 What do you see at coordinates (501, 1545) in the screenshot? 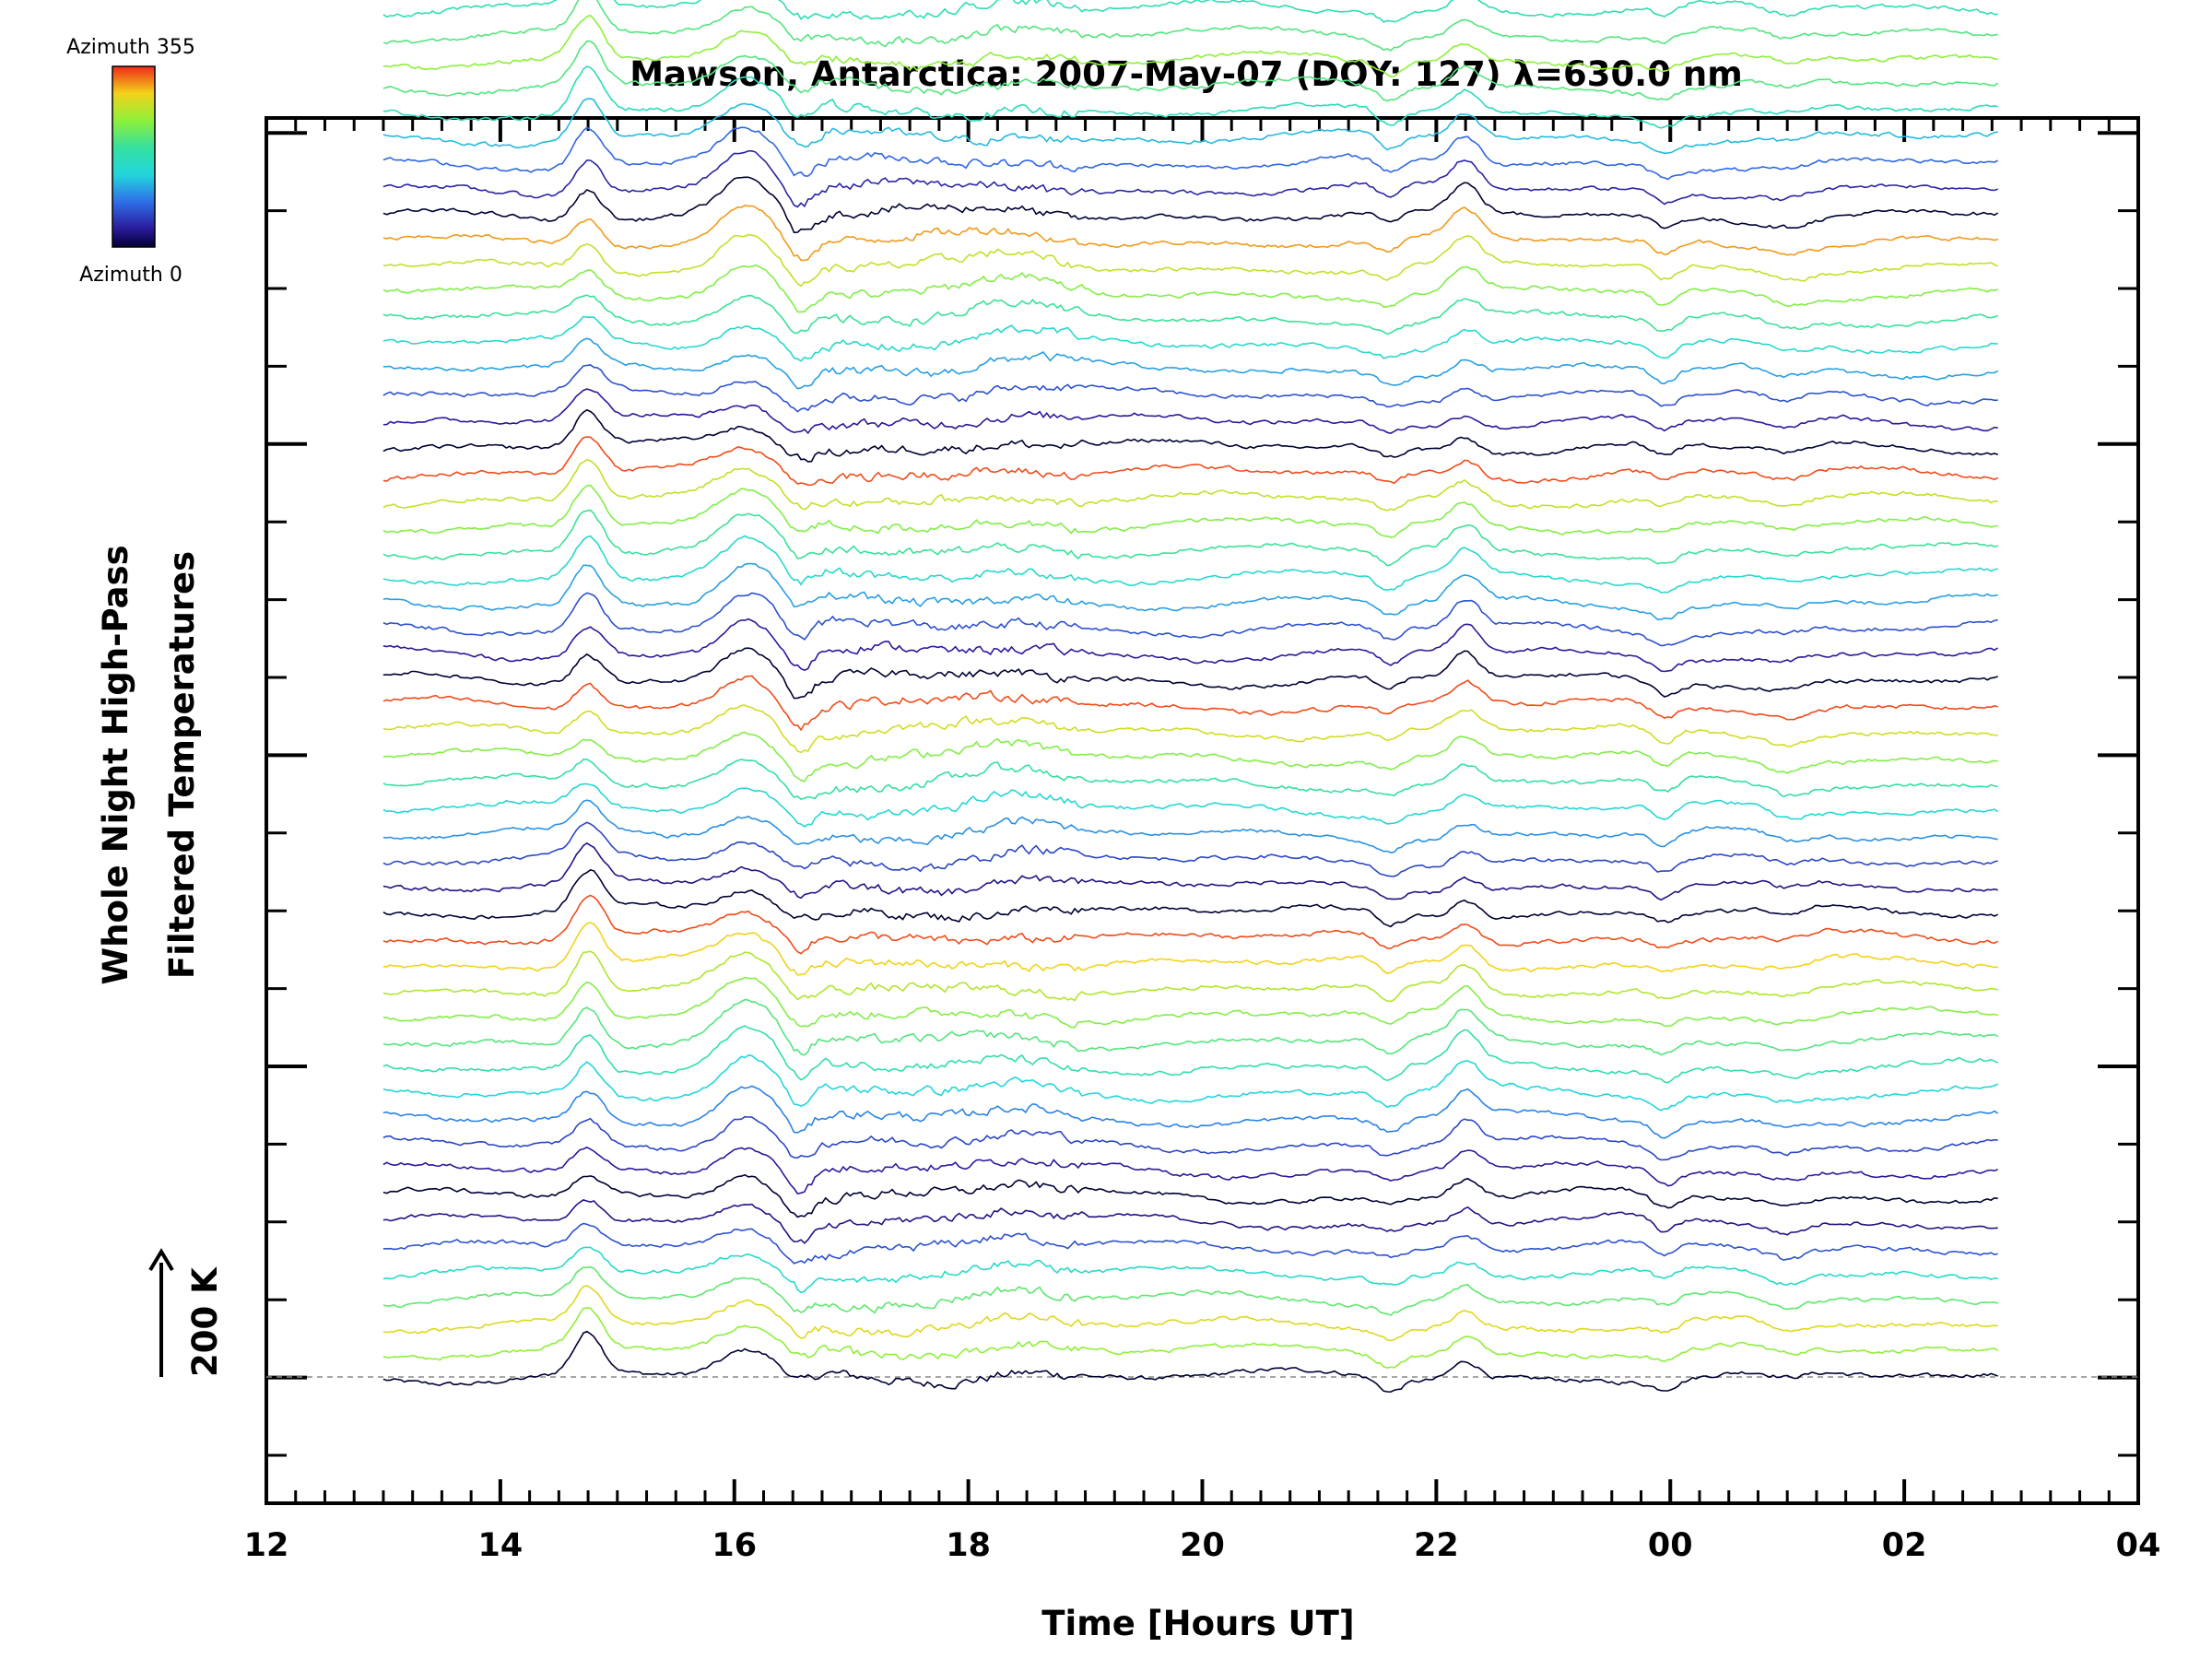
I see `x-tick-label: 14` at bounding box center [501, 1545].